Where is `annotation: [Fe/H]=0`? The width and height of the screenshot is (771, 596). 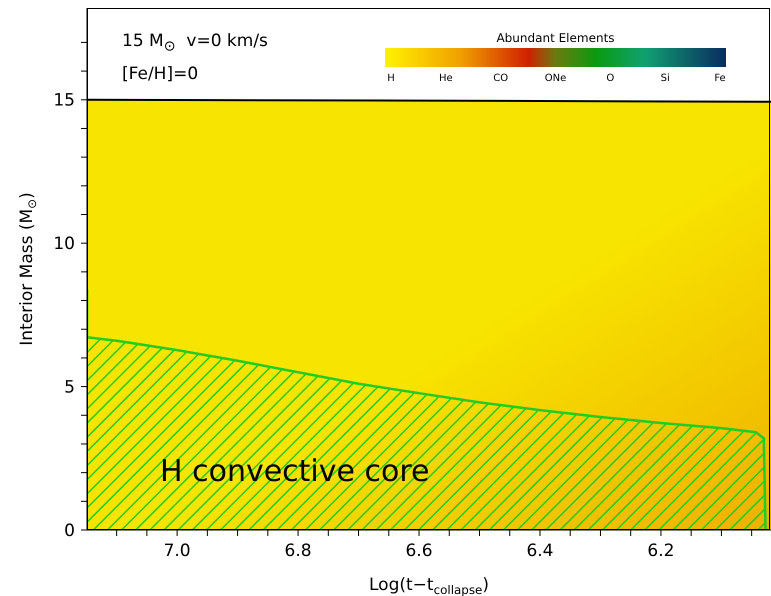
annotation: [Fe/H]=0 is located at coordinates (160, 74).